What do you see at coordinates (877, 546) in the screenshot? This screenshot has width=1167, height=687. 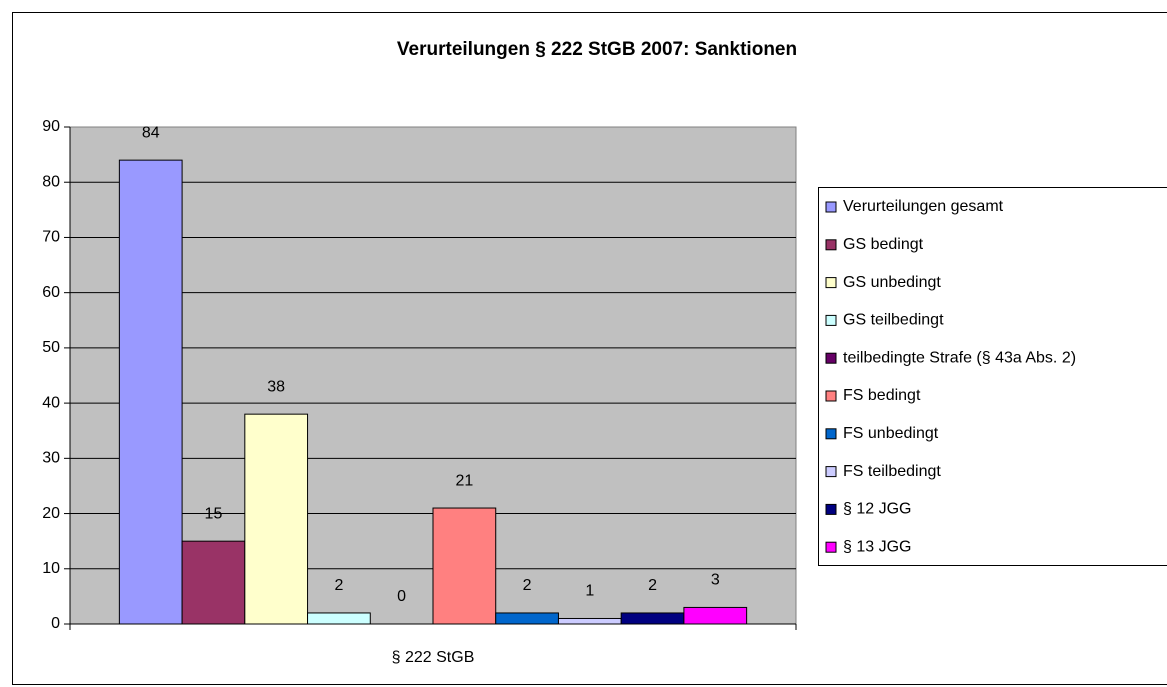 I see `legend-label: § 13 JGG` at bounding box center [877, 546].